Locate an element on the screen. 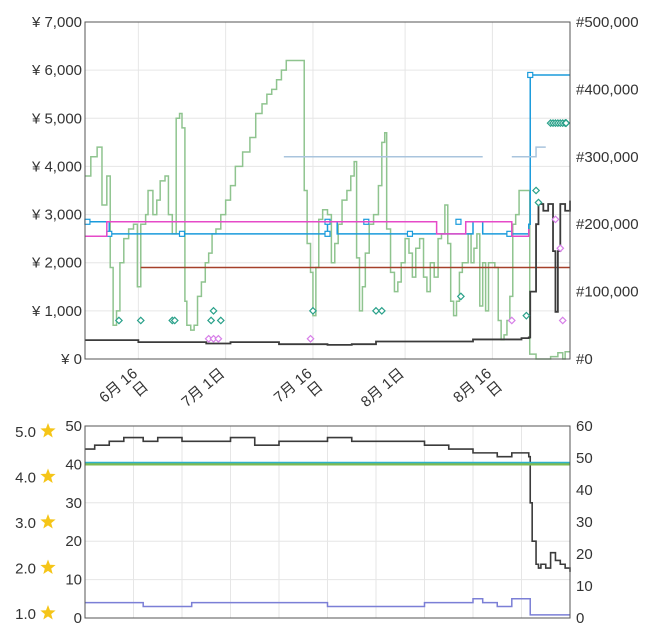 The image size is (656, 640). rating-label: 3.0 is located at coordinates (25, 523).